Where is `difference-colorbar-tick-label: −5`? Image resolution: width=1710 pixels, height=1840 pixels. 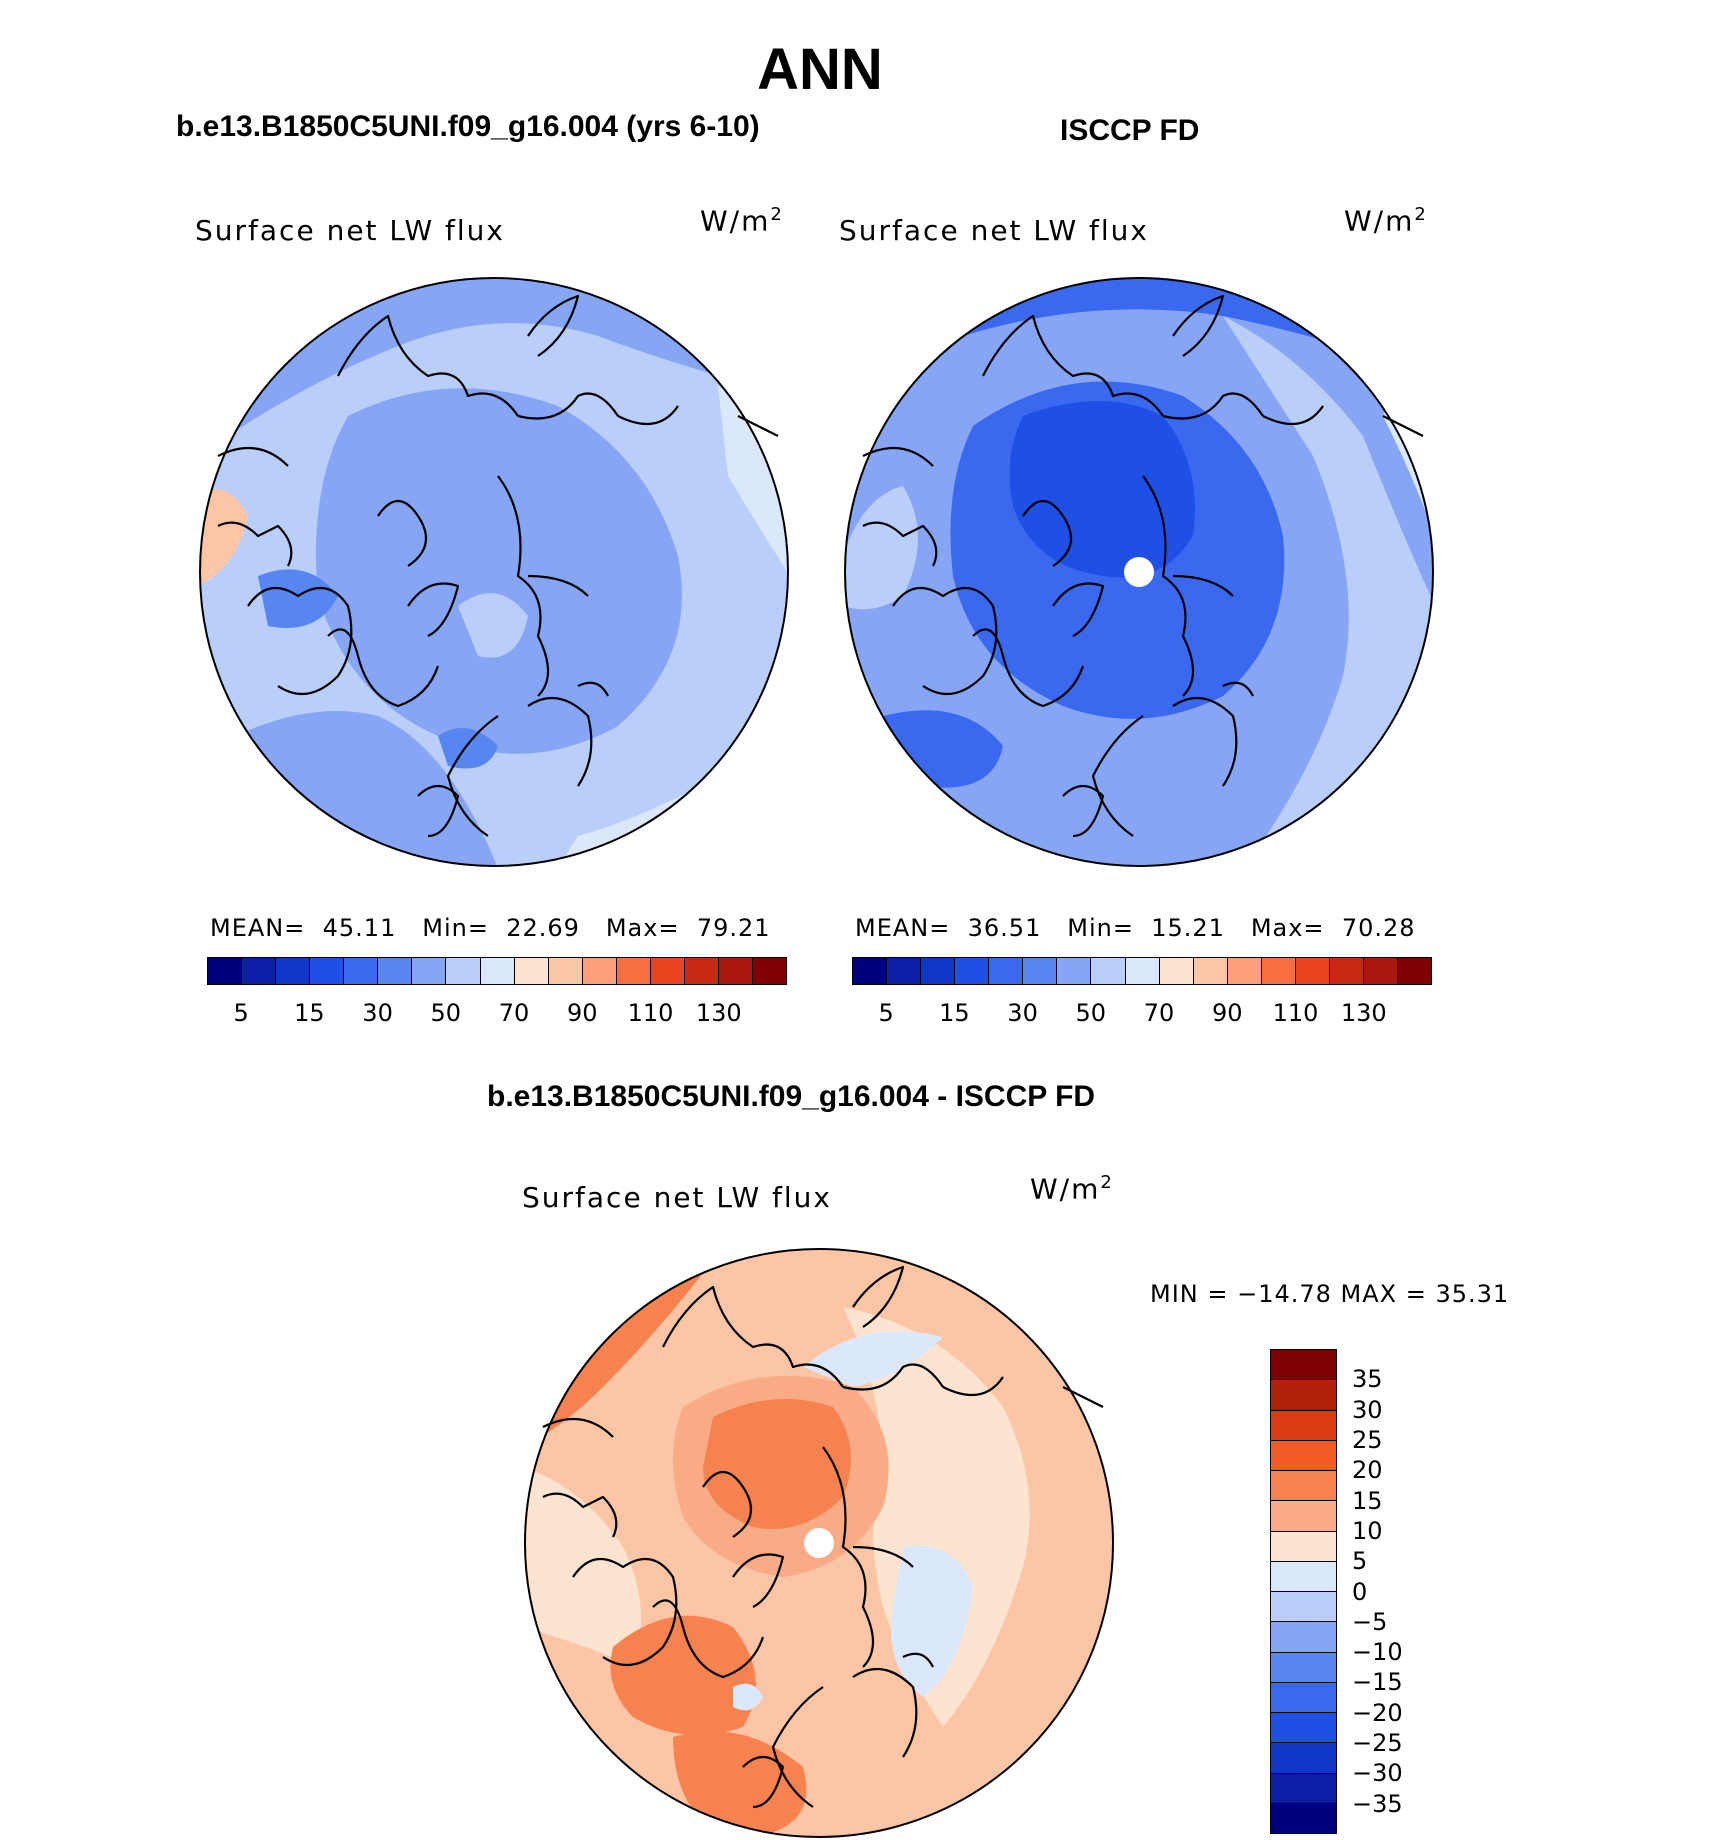
difference-colorbar-tick-label: −5 is located at coordinates (1370, 1621).